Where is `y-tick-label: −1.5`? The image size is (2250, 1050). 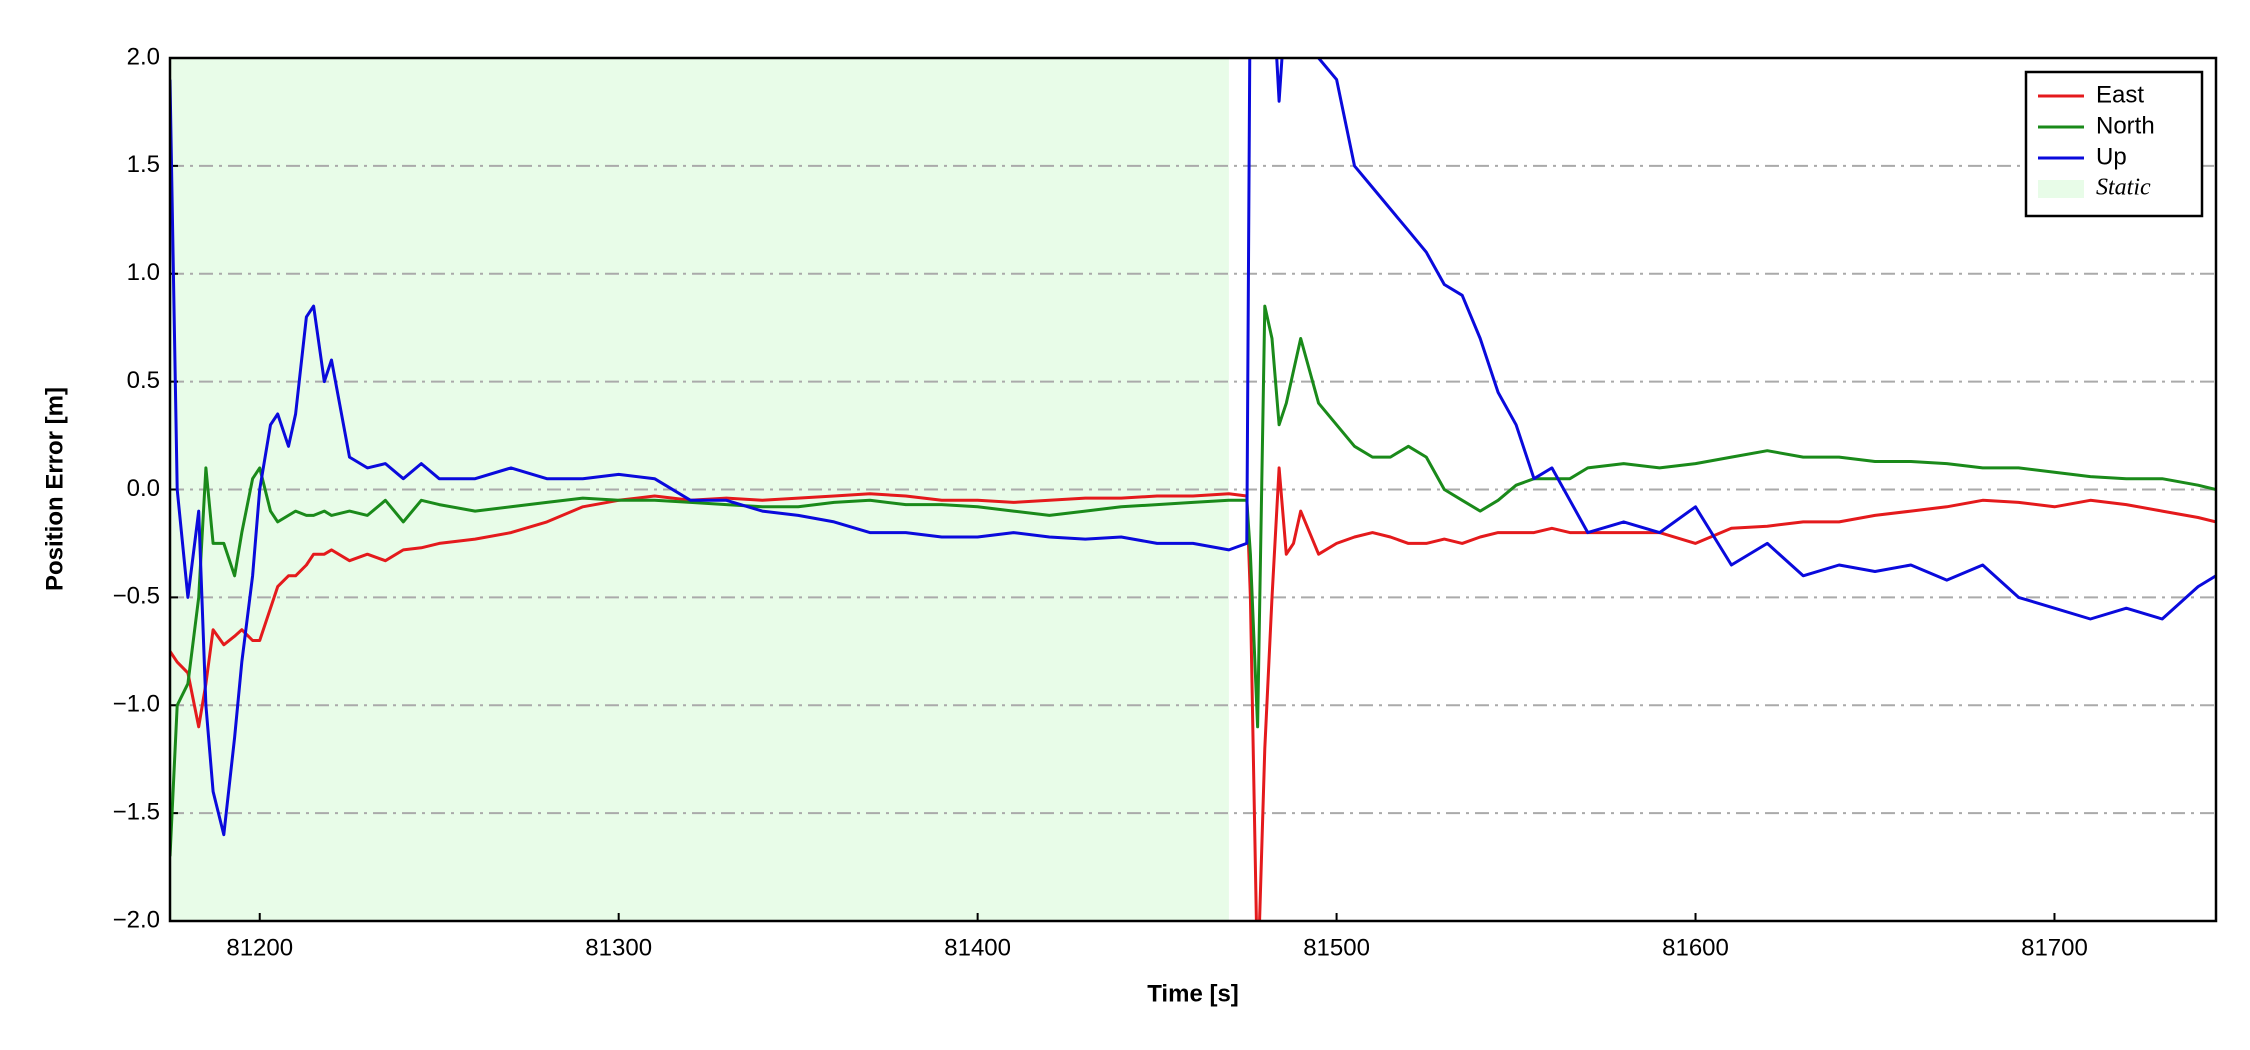
y-tick-label: −1.5 is located at coordinates (136, 811).